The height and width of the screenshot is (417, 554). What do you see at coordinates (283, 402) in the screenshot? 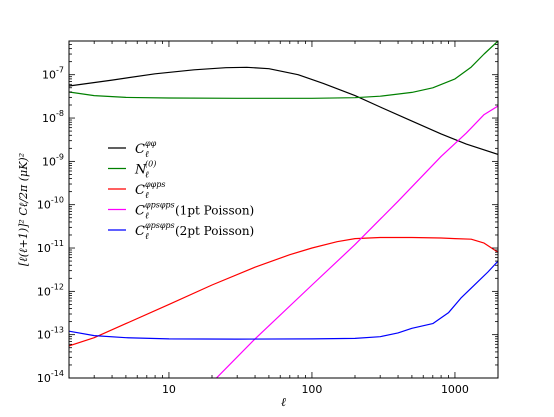
I see `x-axis-label: ℓ` at bounding box center [283, 402].